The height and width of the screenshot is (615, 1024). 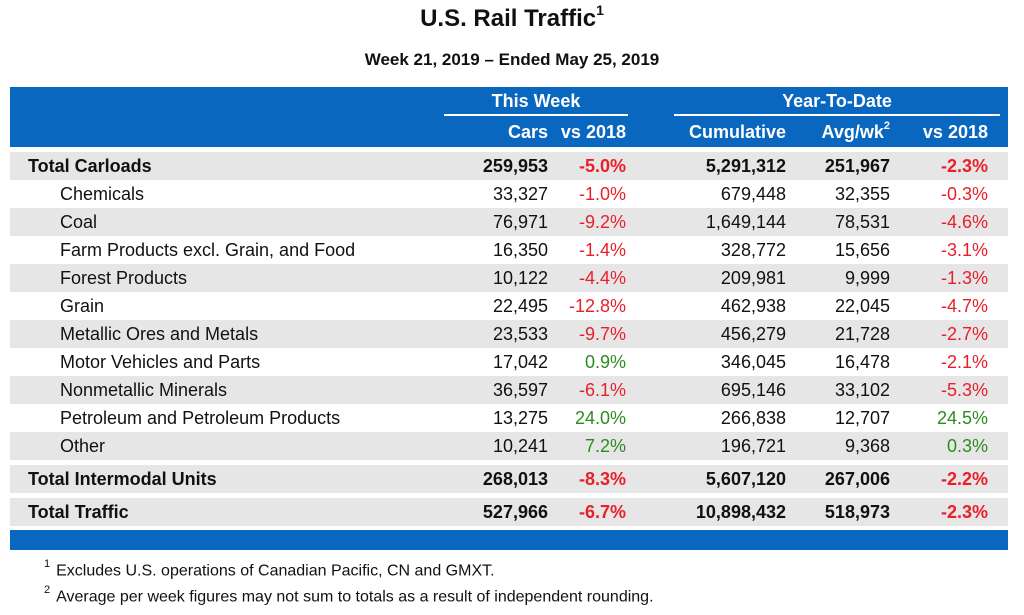 I want to click on table-row: Other 10,241 7.2% 196,721 9,368 0.3%, so click(x=509, y=446).